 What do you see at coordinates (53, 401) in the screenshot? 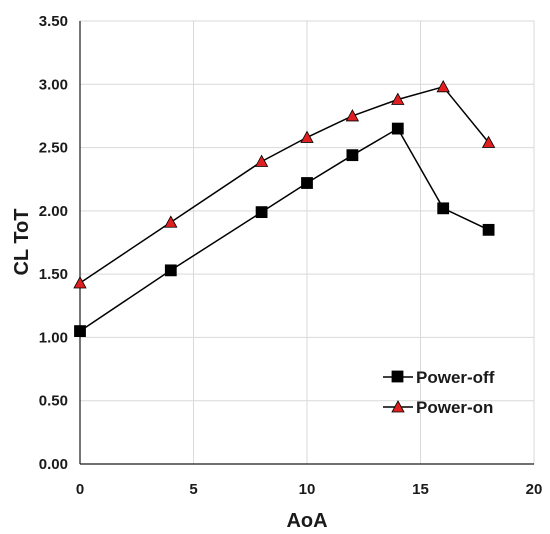
I see `y-tick-label: 0.50` at bounding box center [53, 401].